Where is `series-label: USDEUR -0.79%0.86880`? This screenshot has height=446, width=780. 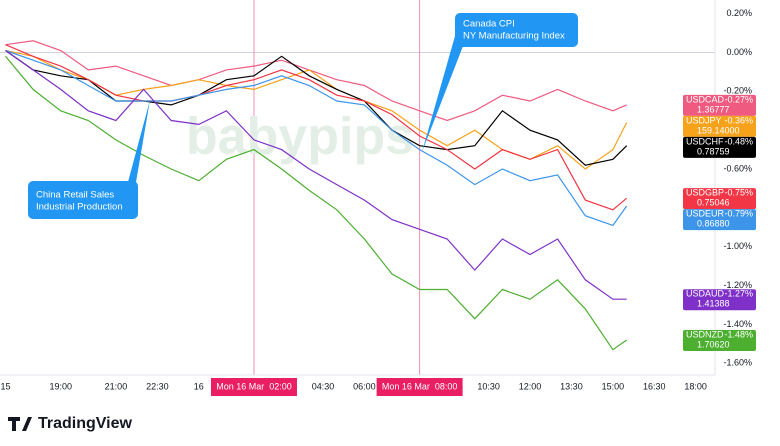 series-label: USDEUR -0.79%0.86880 is located at coordinates (719, 220).